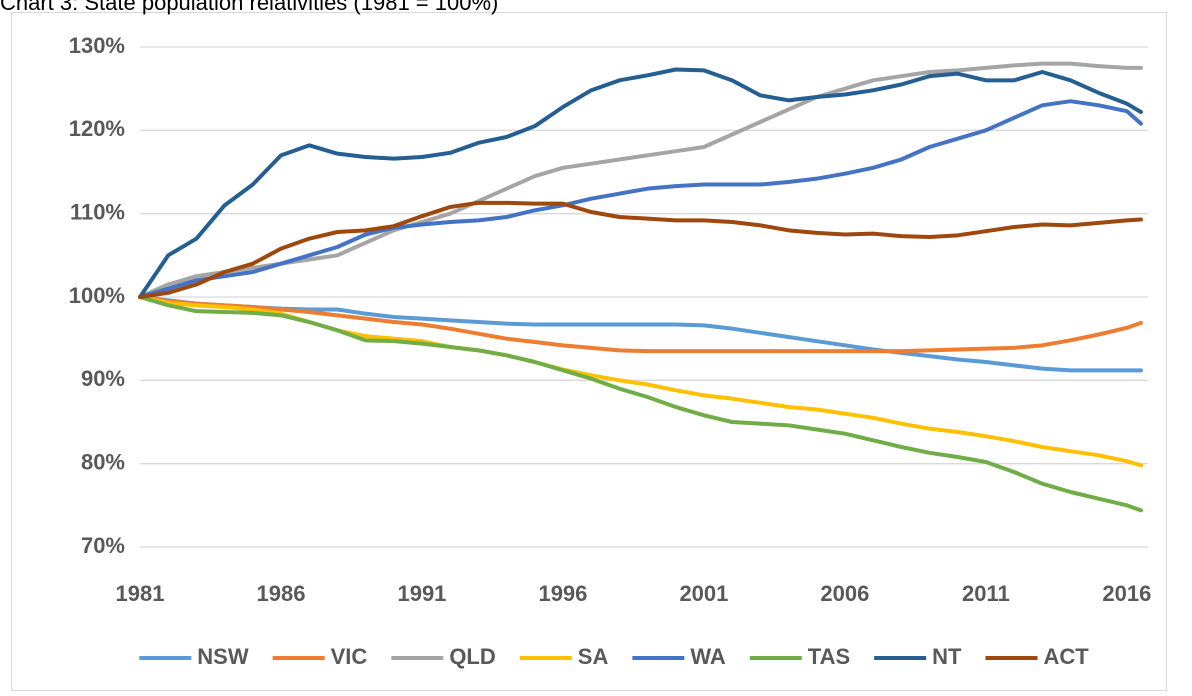  What do you see at coordinates (421, 593) in the screenshot?
I see `x-tick-label: 1991` at bounding box center [421, 593].